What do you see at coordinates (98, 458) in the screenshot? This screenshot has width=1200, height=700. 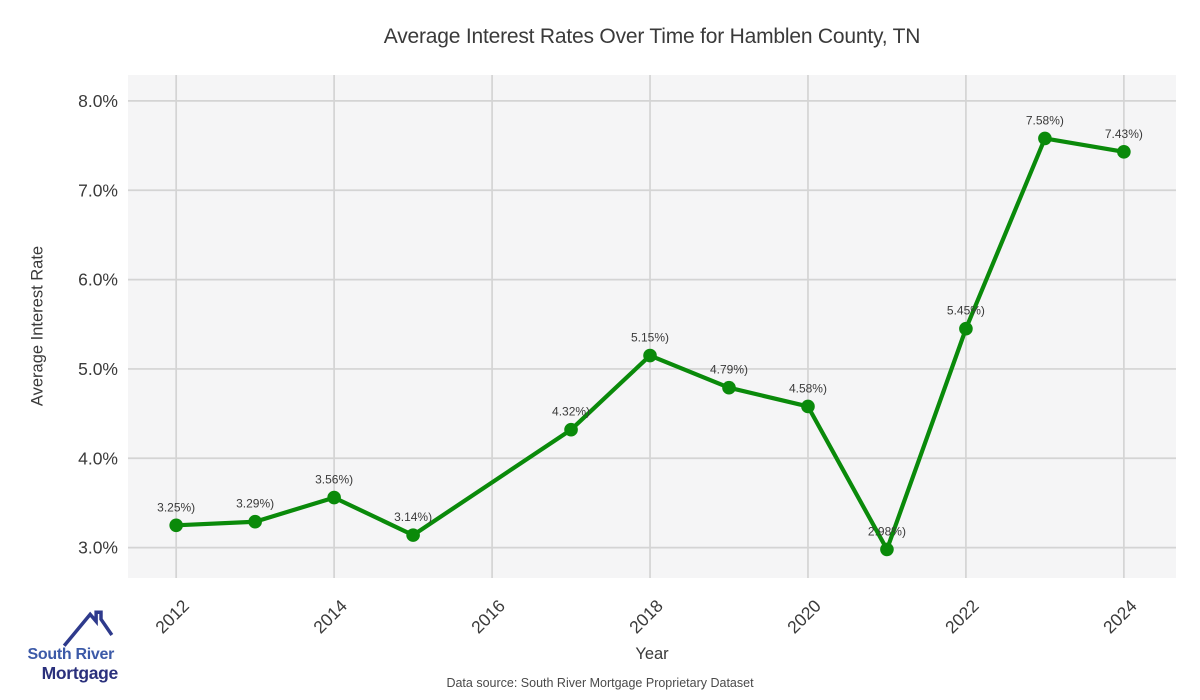 I see `y-tick-label: 4.0%` at bounding box center [98, 458].